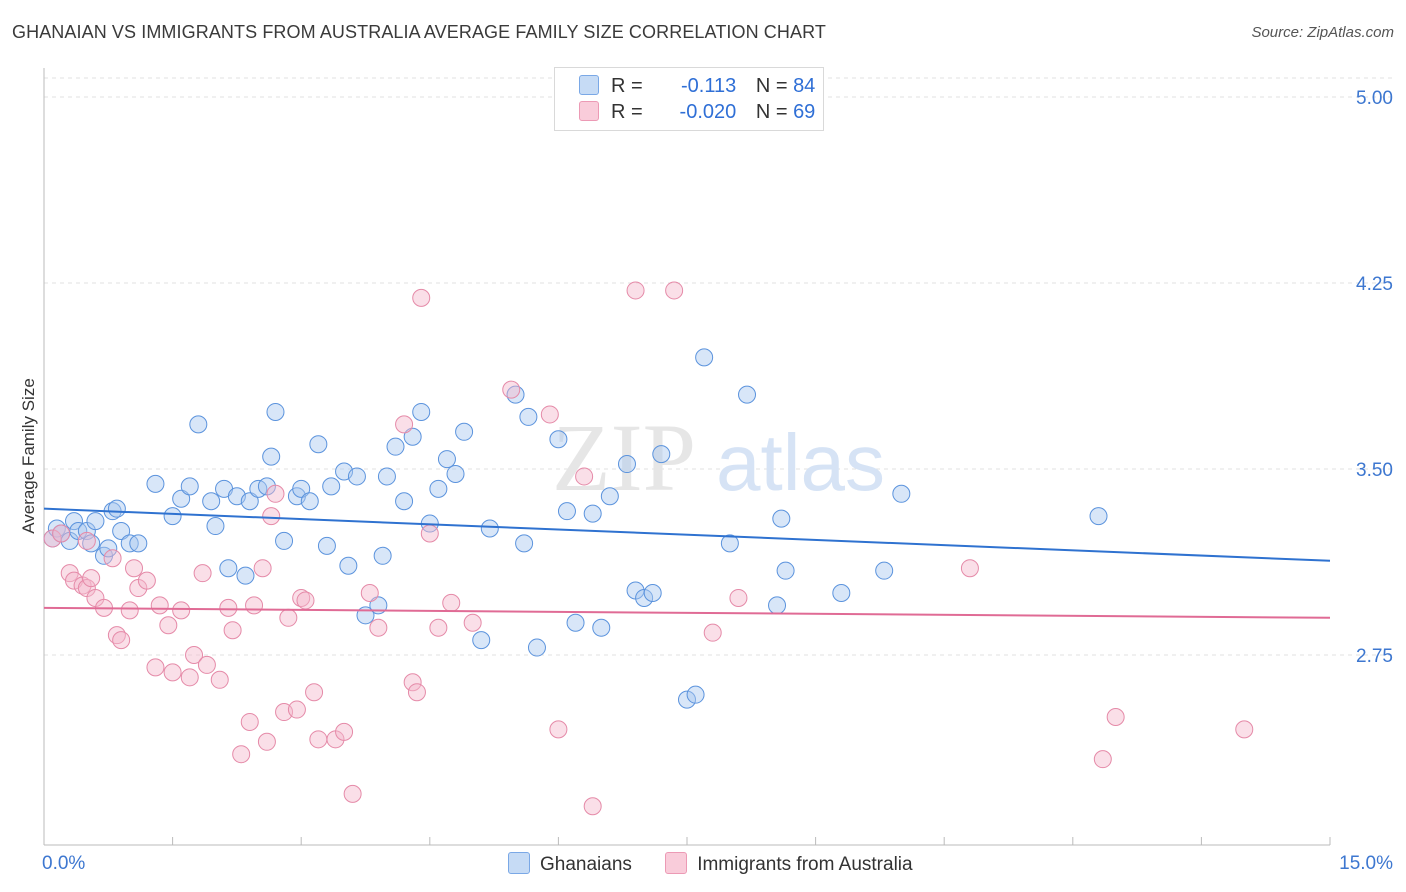 This screenshot has width=1406, height=892. I want to click on watermark-zip: ZIP, so click(624, 457).